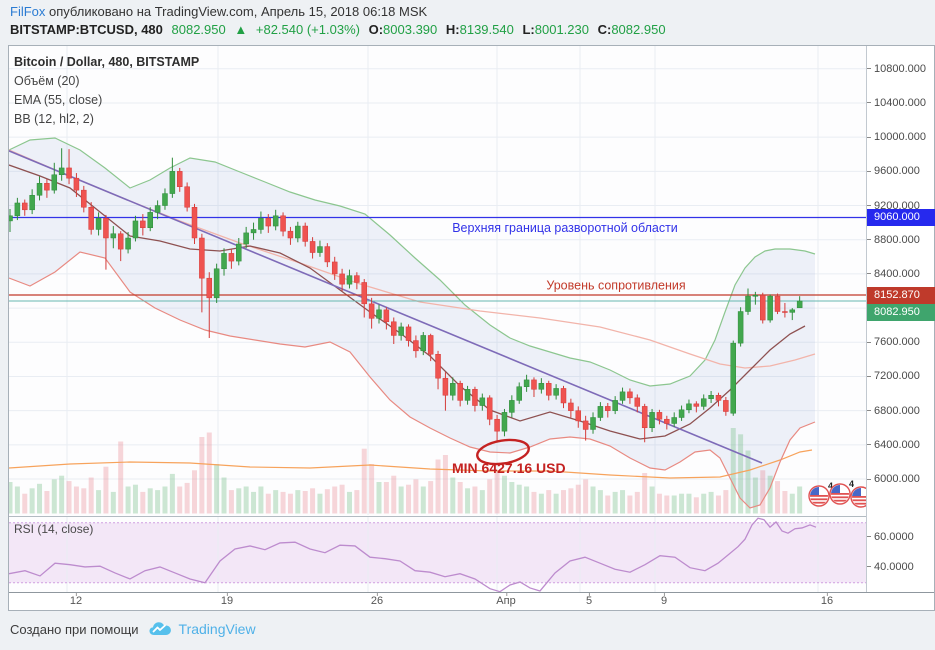  What do you see at coordinates (589, 600) in the screenshot?
I see `time-tick-label: 5` at bounding box center [589, 600].